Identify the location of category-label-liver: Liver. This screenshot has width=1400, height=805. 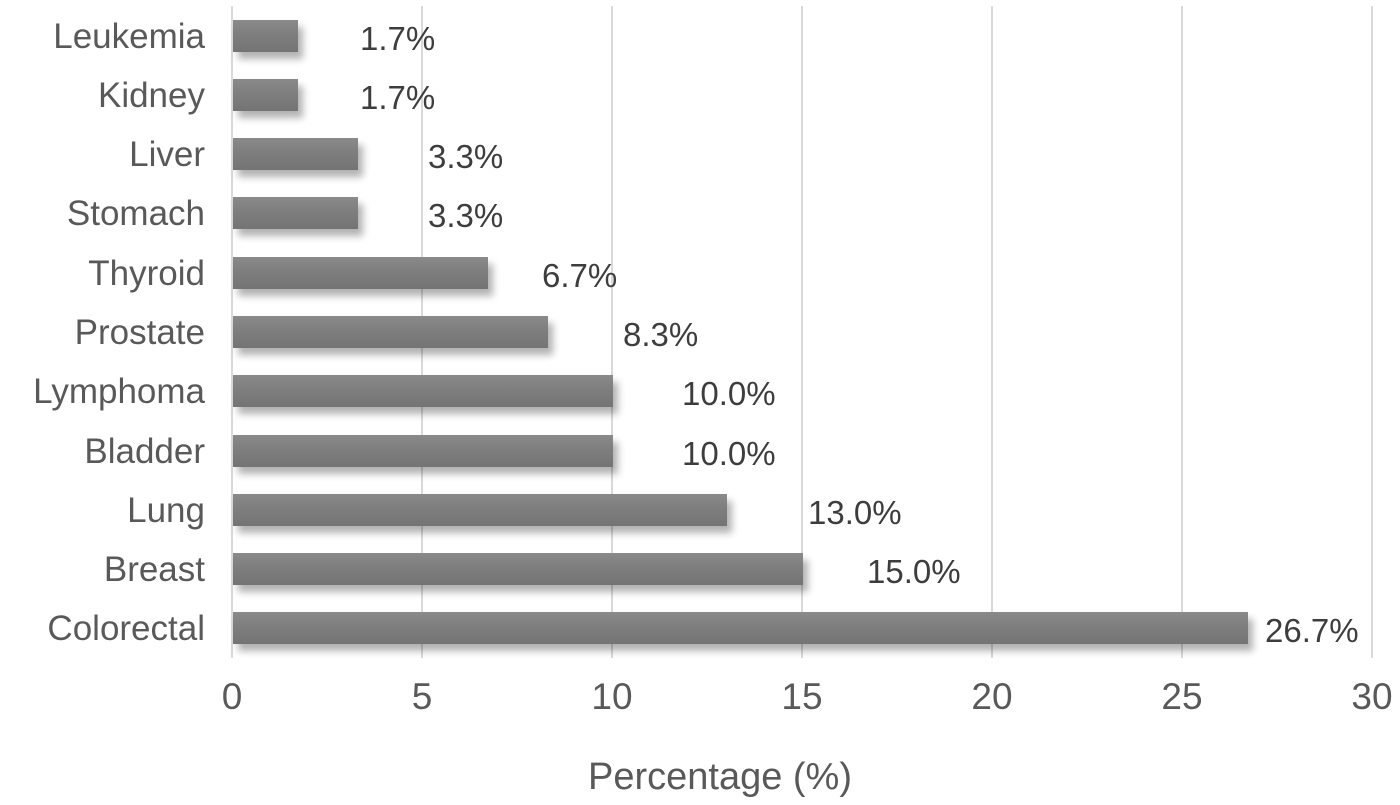
(167, 154).